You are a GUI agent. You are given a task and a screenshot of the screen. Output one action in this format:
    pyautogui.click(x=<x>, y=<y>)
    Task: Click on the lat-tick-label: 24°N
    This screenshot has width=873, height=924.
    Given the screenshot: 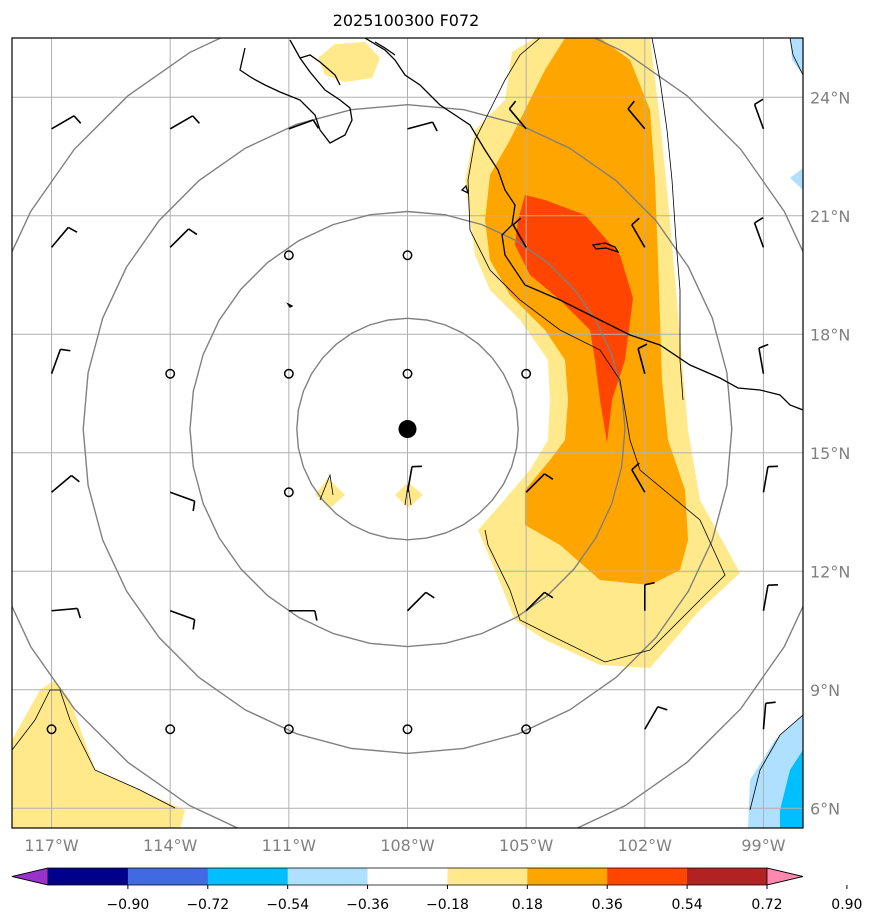 What is the action you would take?
    pyautogui.click(x=830, y=97)
    